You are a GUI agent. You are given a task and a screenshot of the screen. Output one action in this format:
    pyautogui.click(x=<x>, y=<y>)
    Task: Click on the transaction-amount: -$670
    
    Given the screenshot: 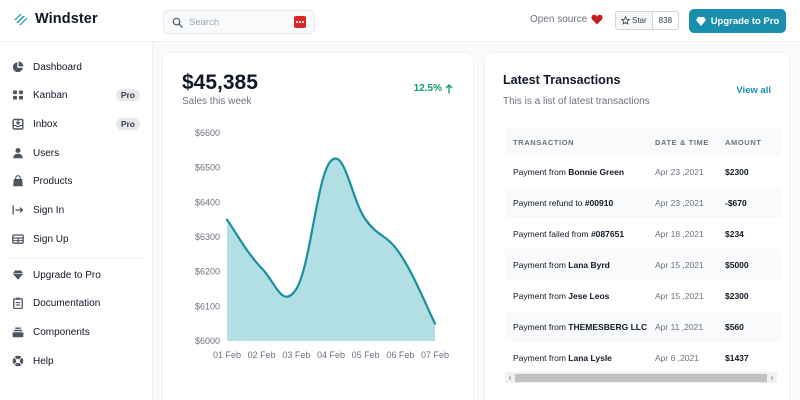 What is the action you would take?
    pyautogui.click(x=753, y=202)
    